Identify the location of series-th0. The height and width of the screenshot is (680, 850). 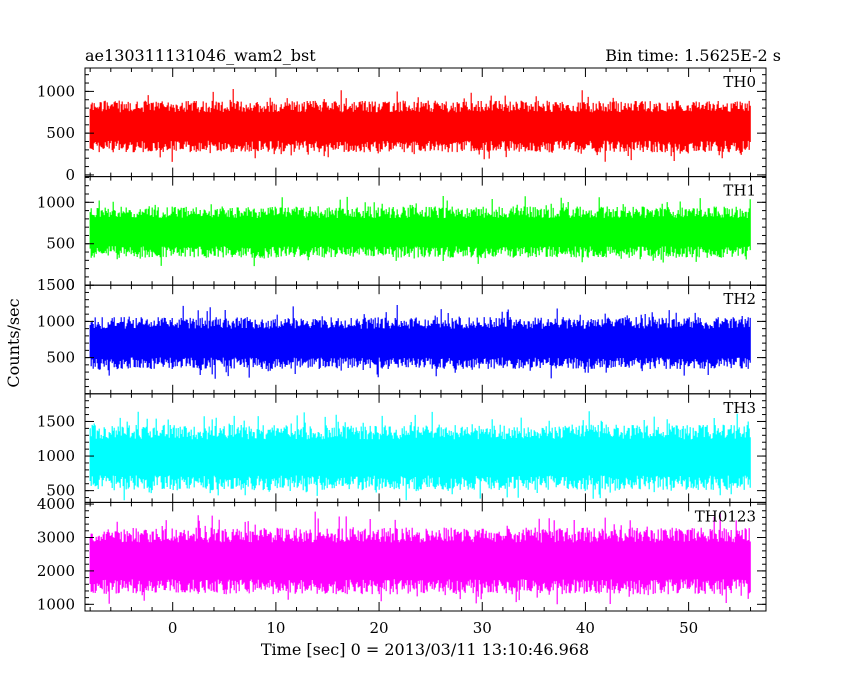
(420, 125).